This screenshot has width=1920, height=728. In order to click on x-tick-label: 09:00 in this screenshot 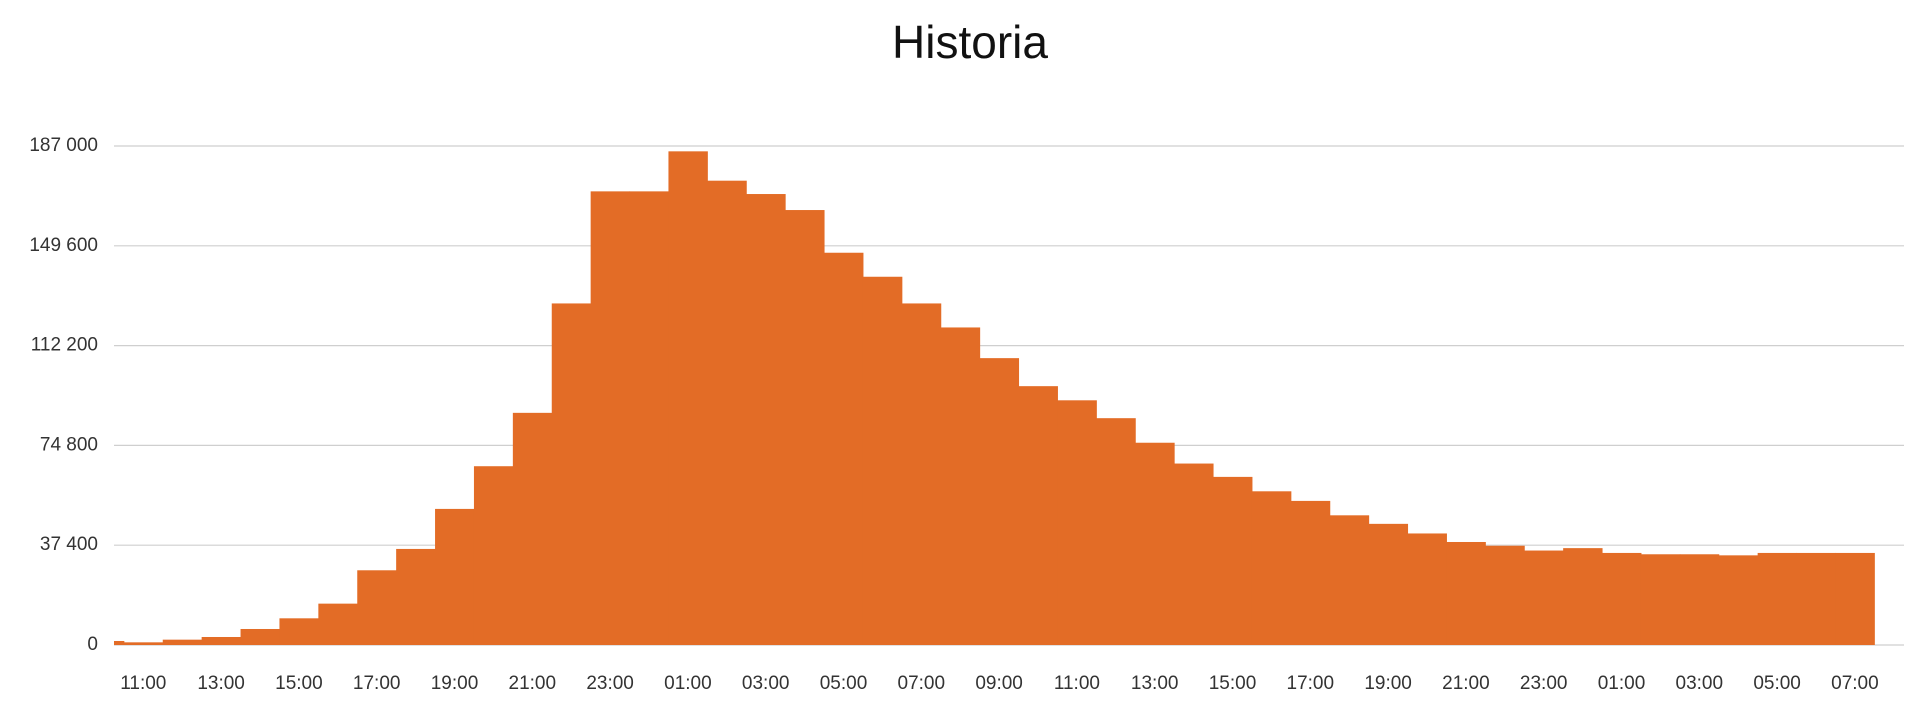, I will do `click(999, 683)`.